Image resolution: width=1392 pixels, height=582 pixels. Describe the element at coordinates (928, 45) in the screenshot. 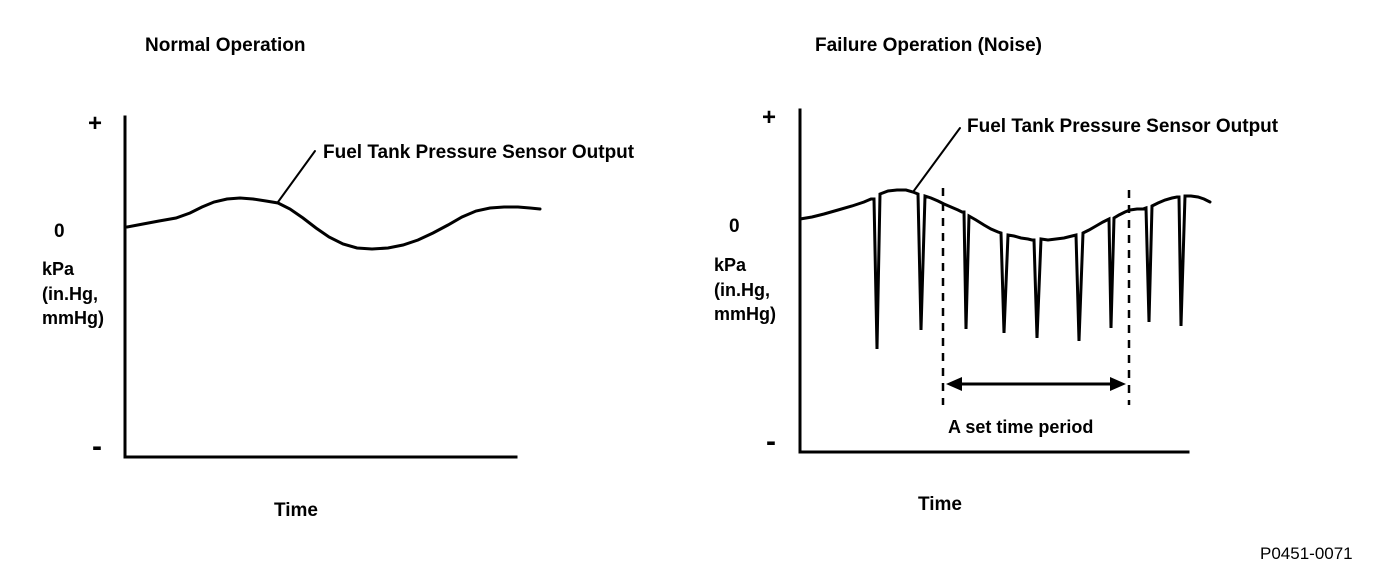

I see `failure-panel-title: Failure Operation (Noise)` at that location.